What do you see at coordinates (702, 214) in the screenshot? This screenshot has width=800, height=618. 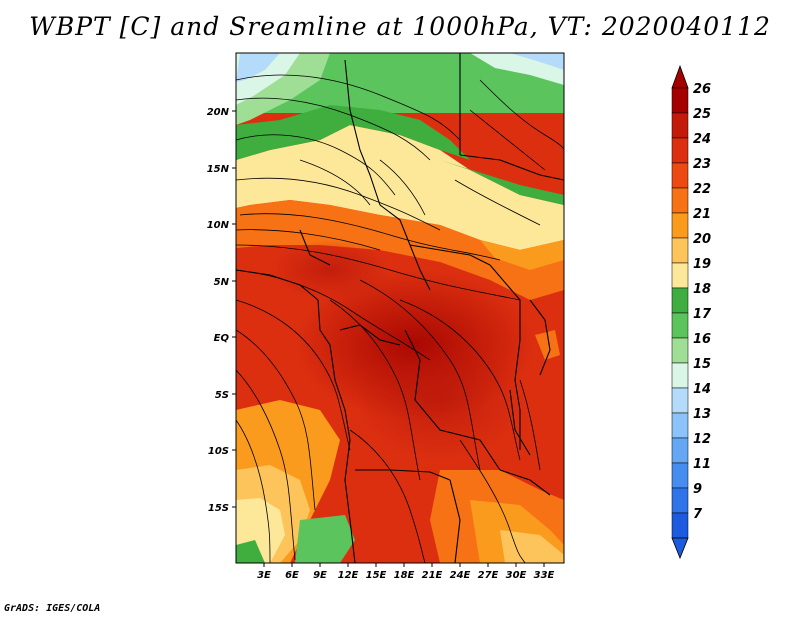 I see `colorbar-label: 21` at bounding box center [702, 214].